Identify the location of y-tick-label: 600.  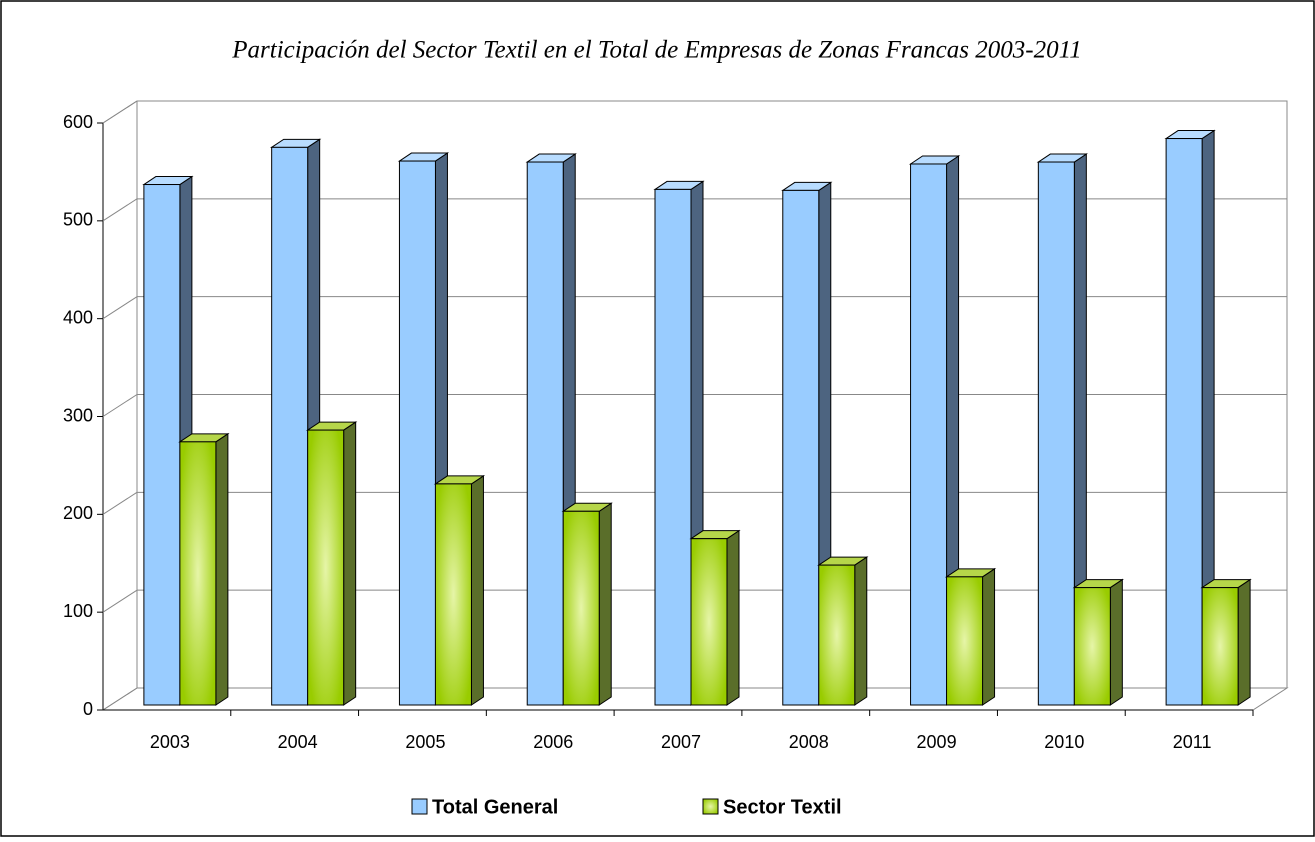
(78, 122).